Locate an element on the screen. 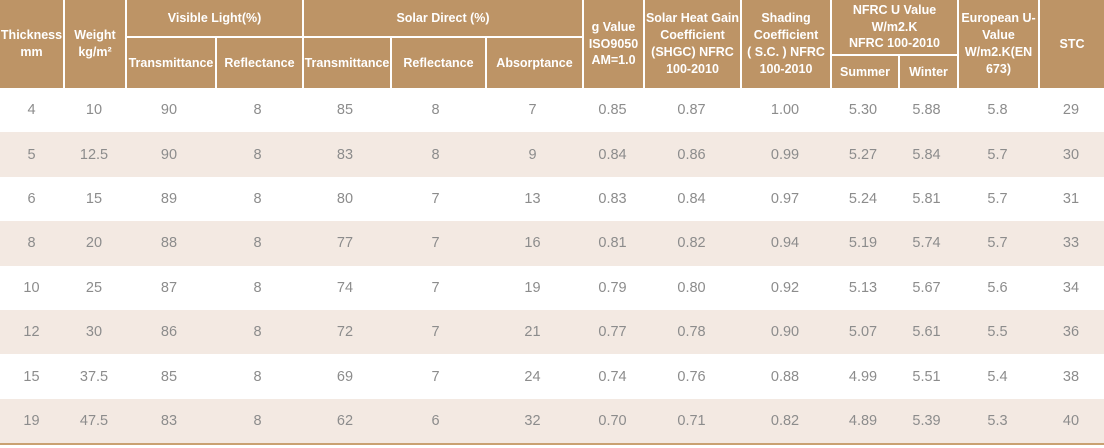 This screenshot has width=1104, height=448. table-cell: 16 is located at coordinates (532, 243).